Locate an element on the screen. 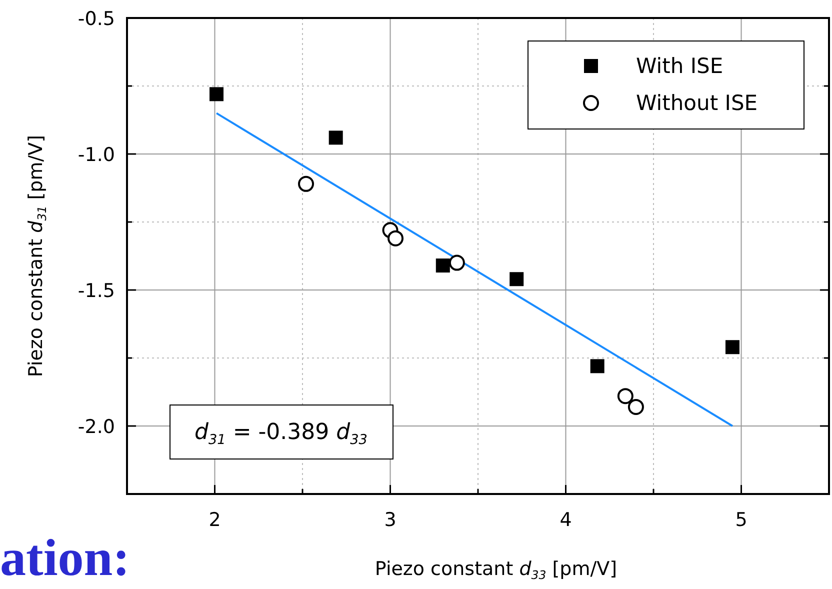 The height and width of the screenshot is (589, 832). x-axis-title: Piezo constant d$_{33}$ [pm/V] is located at coordinates (496, 570).